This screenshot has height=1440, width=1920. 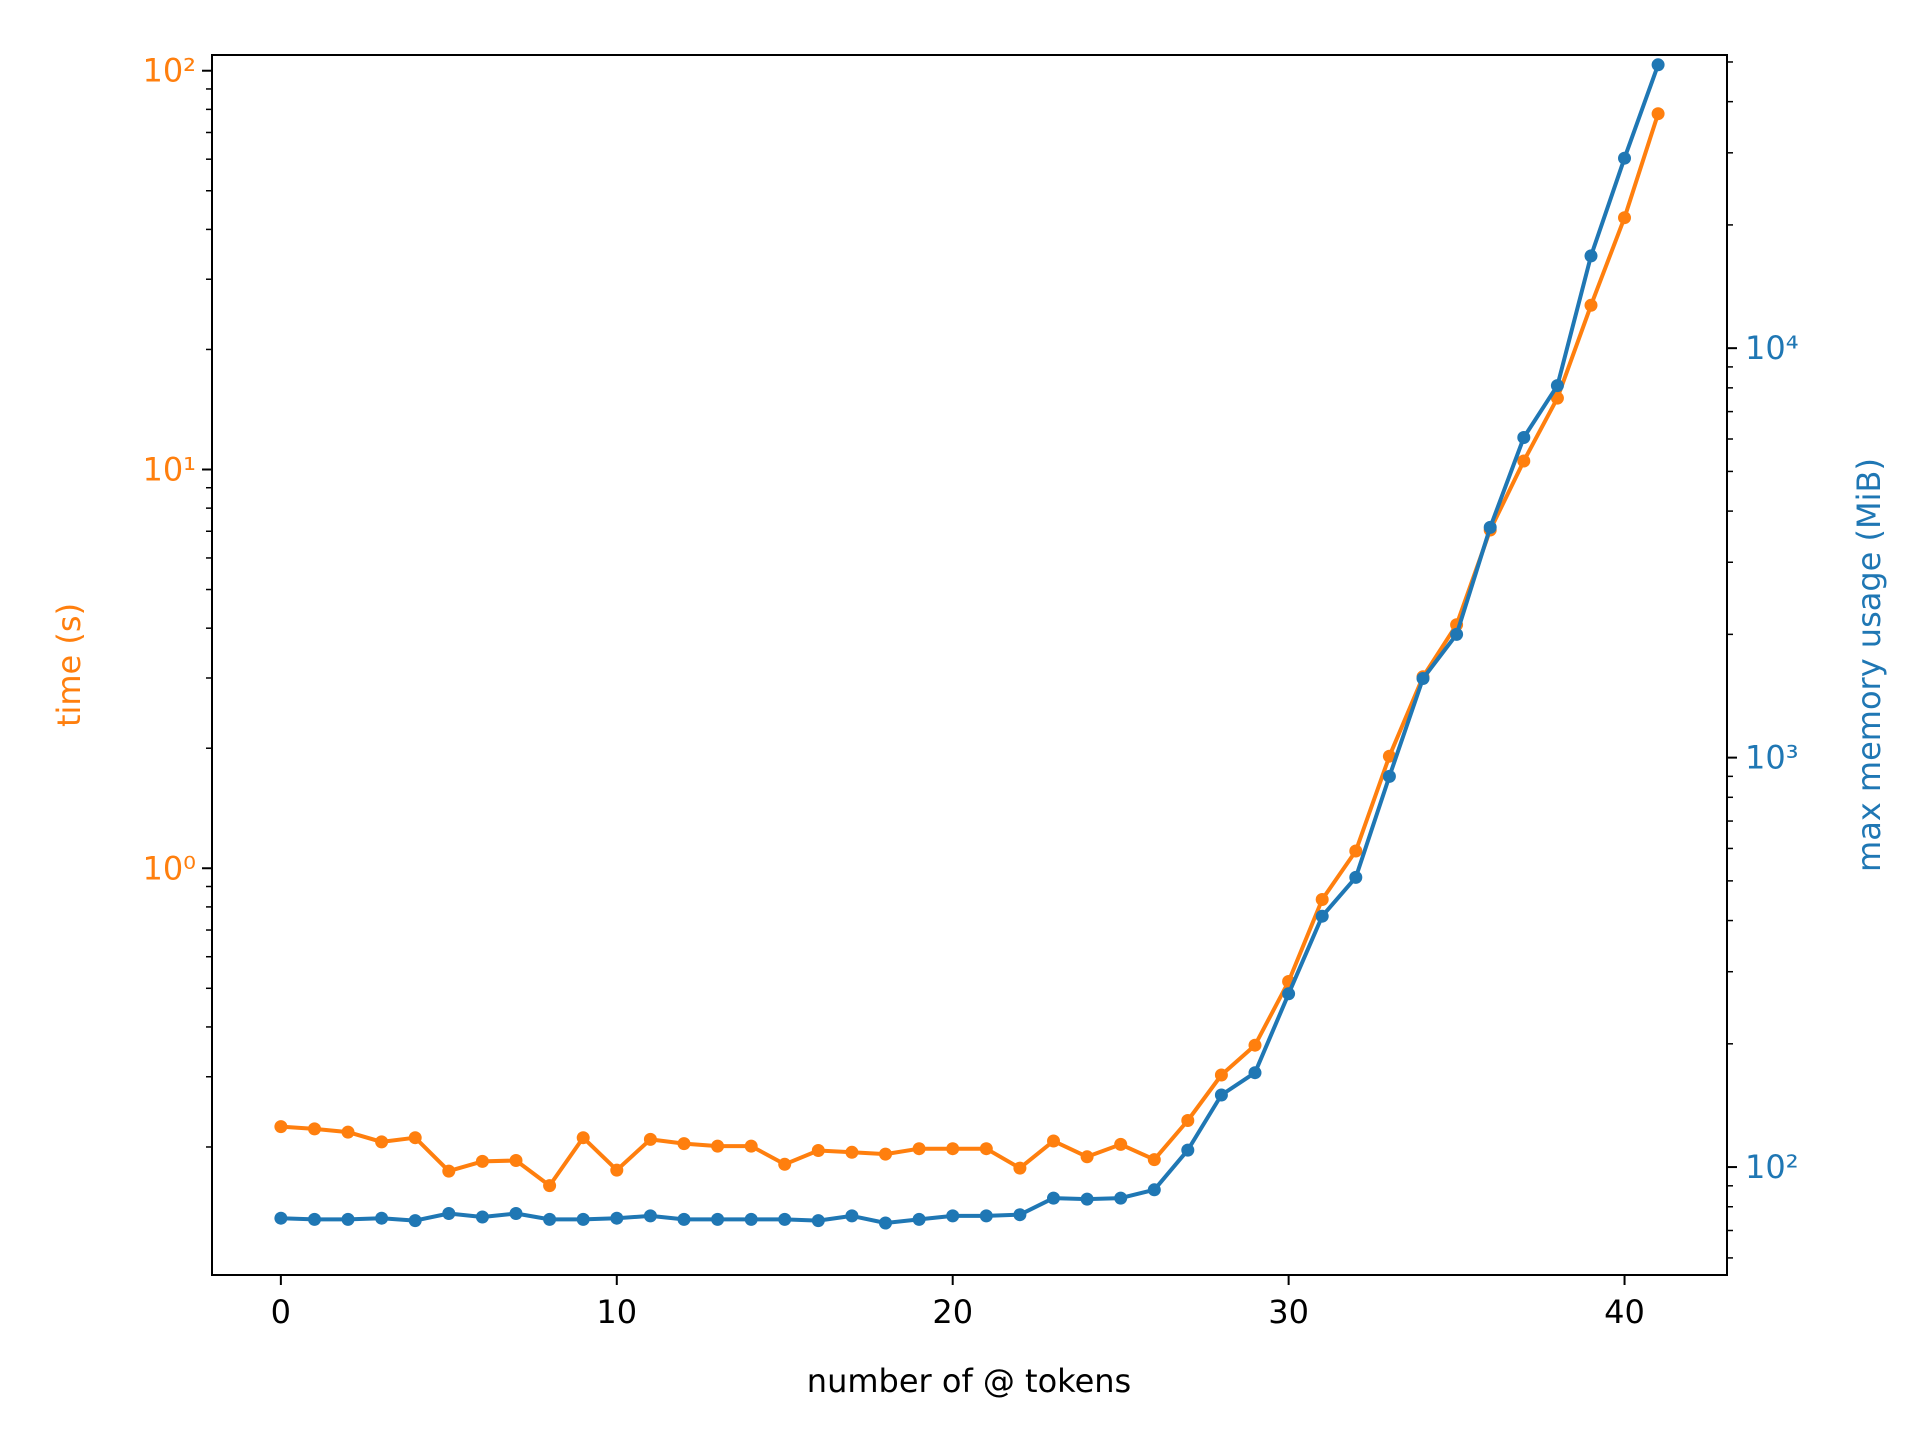 What do you see at coordinates (169, 868) in the screenshot?
I see `y-tick-label: 10⁰` at bounding box center [169, 868].